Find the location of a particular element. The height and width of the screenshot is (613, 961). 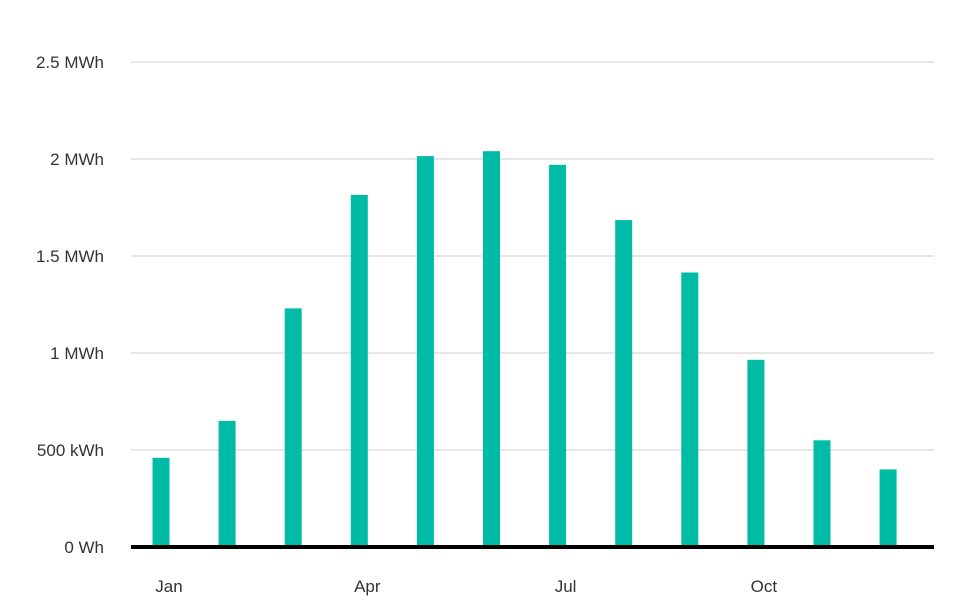

y-tick-label: 1.5 MWh is located at coordinates (70, 256).